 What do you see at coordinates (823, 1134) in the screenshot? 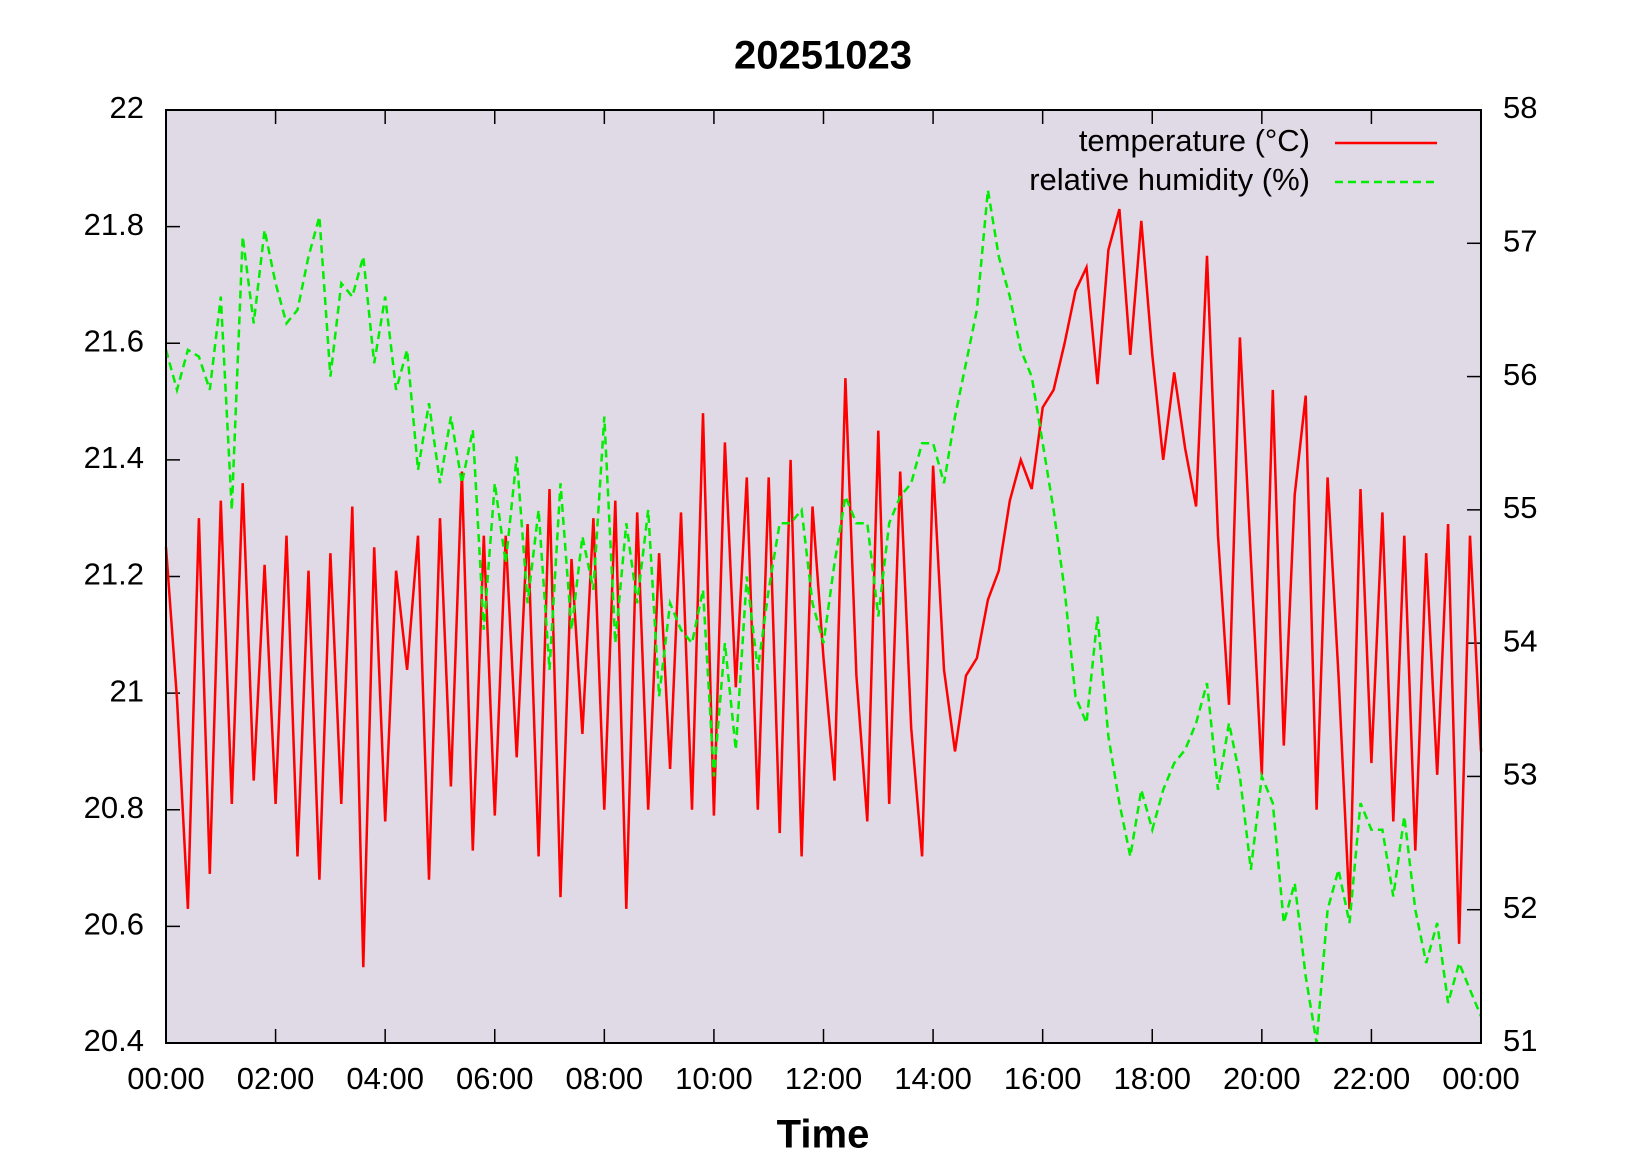
I see `x-axis-label: Time` at bounding box center [823, 1134].